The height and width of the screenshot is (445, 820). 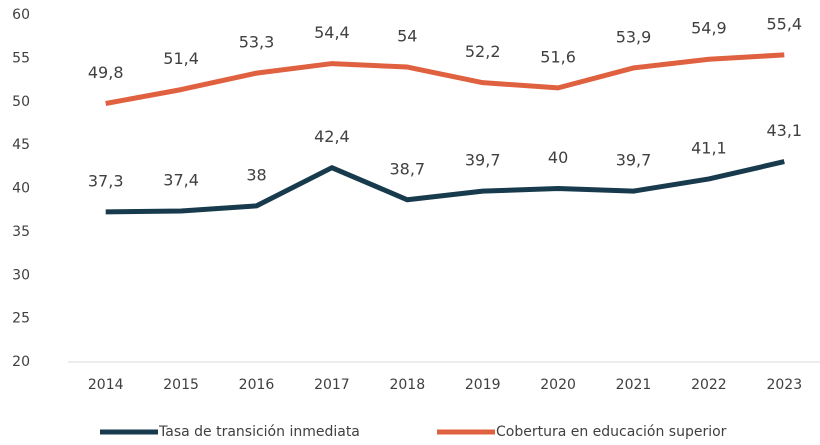 What do you see at coordinates (709, 147) in the screenshot?
I see `data-label: 41,1` at bounding box center [709, 147].